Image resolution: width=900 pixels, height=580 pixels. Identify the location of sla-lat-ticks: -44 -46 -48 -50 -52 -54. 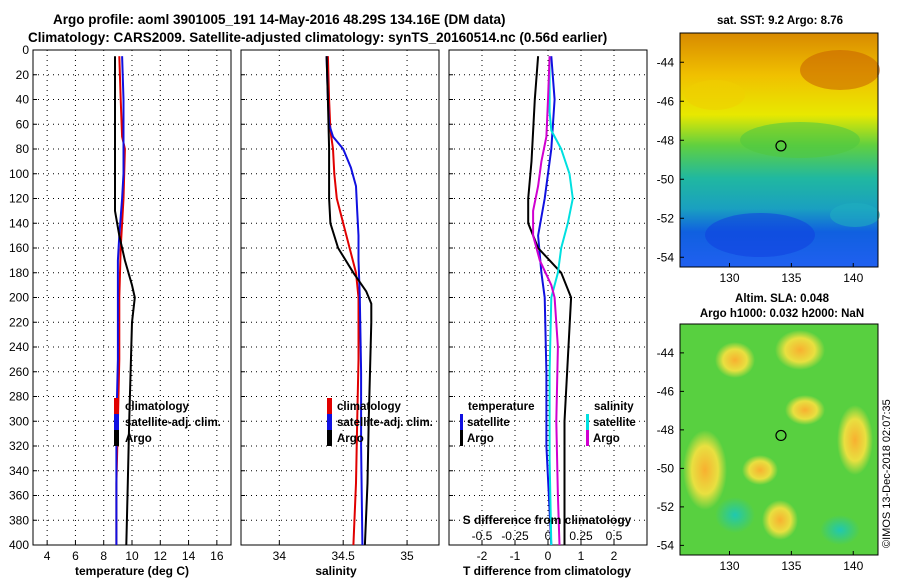
(670, 449).